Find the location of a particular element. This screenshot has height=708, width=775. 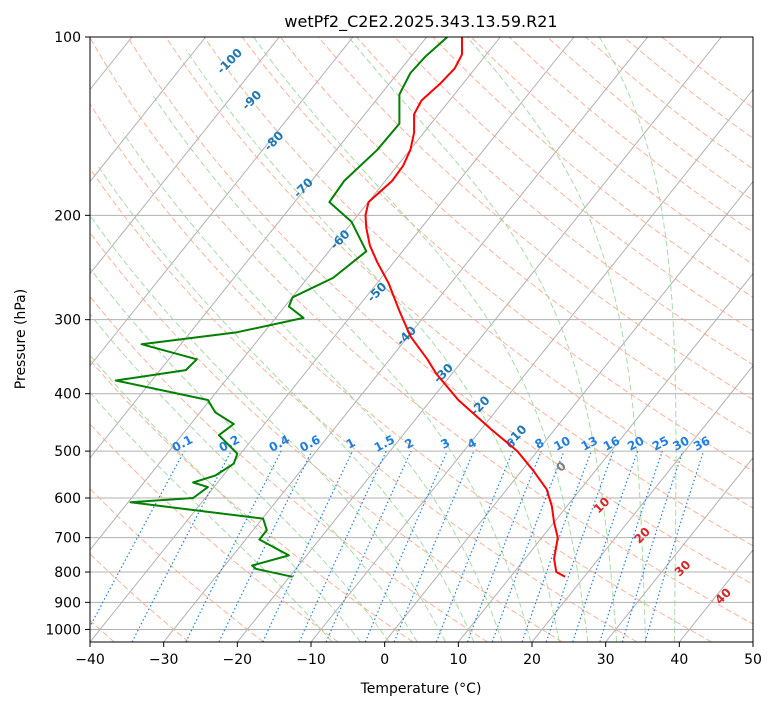

x-tick-label: 20 is located at coordinates (532, 660).